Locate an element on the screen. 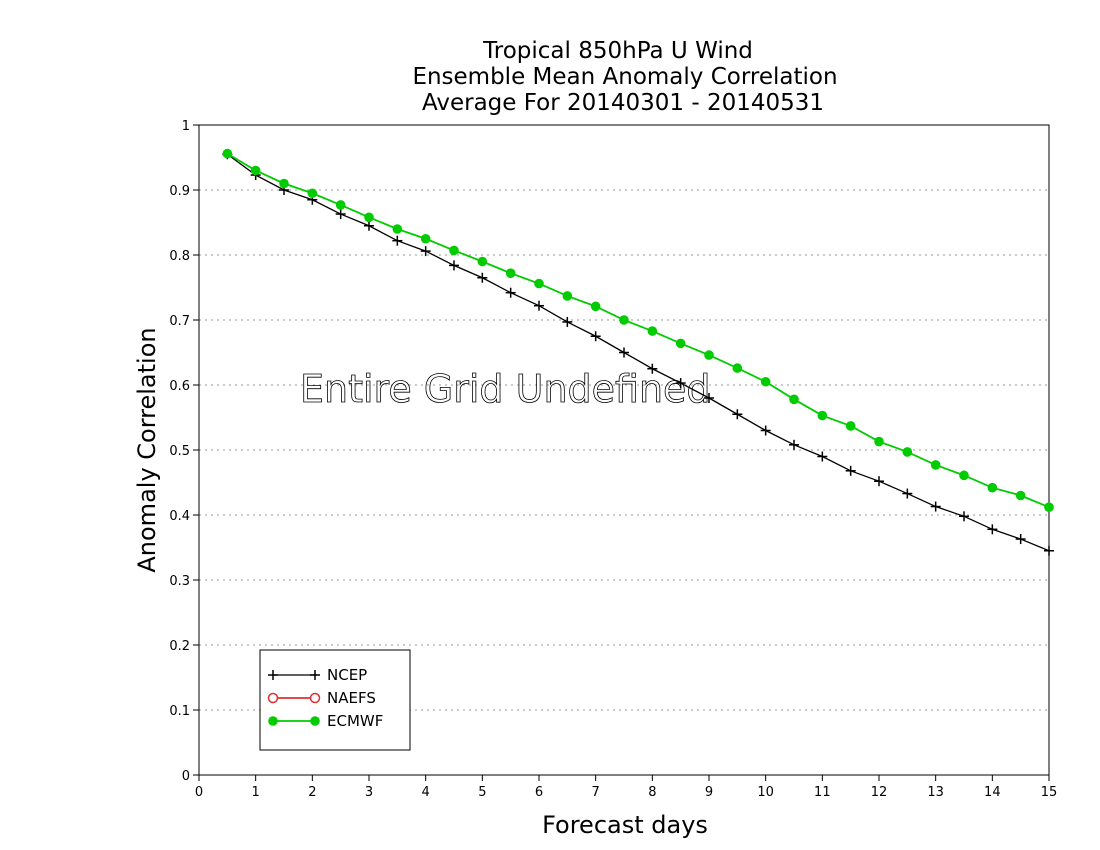  y-axis-ticks: 0 0.1 0.2 0.3 0.4 0.5 0.6 0.7 0.8 0.9 1 is located at coordinates (184, 451).